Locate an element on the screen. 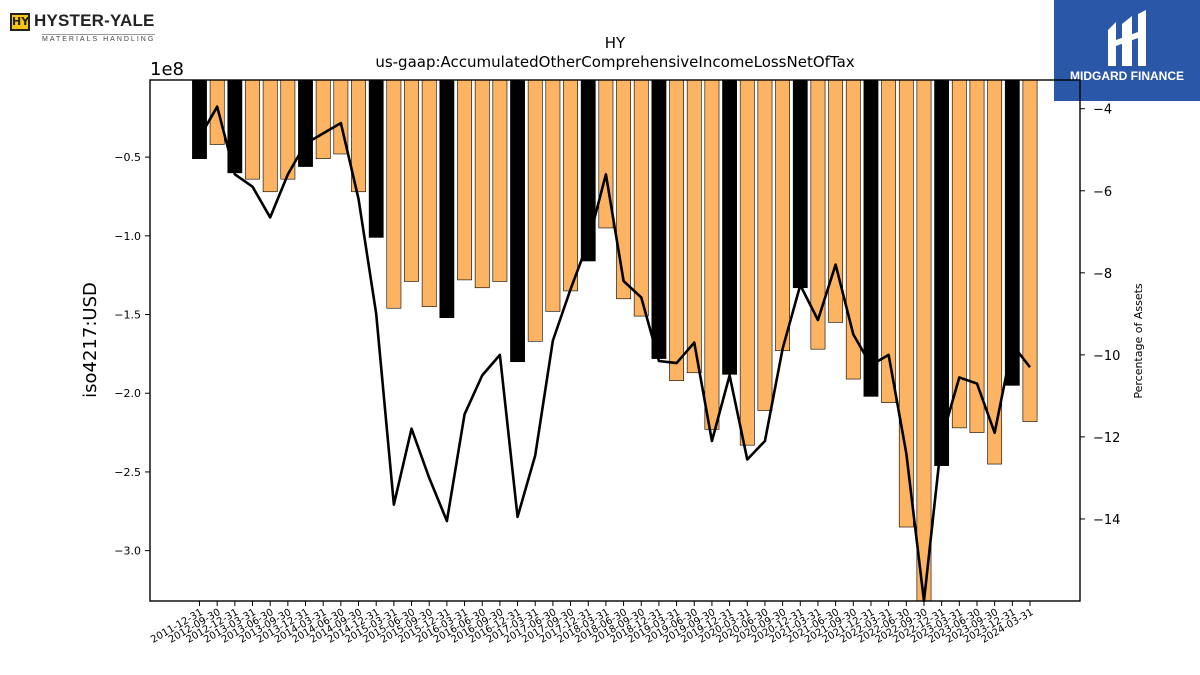 This screenshot has height=675, width=1200. hyster-yale-logo: HY HYSTER-YALE MATERIALS HANDLING is located at coordinates (83, 28).